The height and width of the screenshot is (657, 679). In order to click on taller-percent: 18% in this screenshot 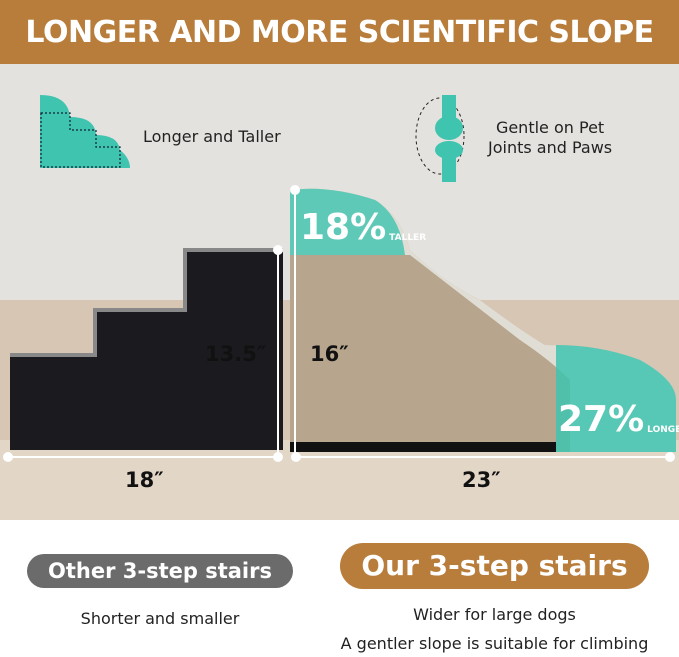, I will do `click(343, 227)`.